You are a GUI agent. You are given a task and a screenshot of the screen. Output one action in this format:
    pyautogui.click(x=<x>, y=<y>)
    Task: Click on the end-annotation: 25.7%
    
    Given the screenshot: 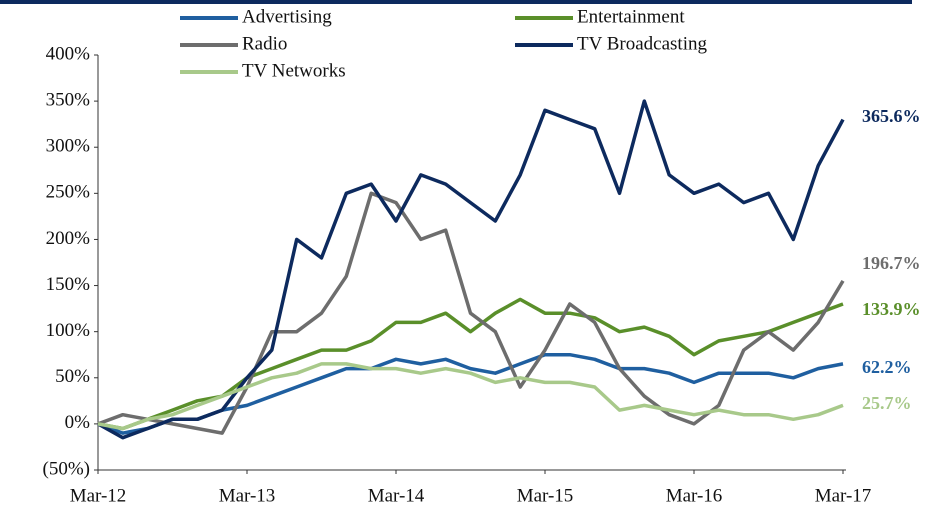 What is the action you would take?
    pyautogui.click(x=887, y=403)
    